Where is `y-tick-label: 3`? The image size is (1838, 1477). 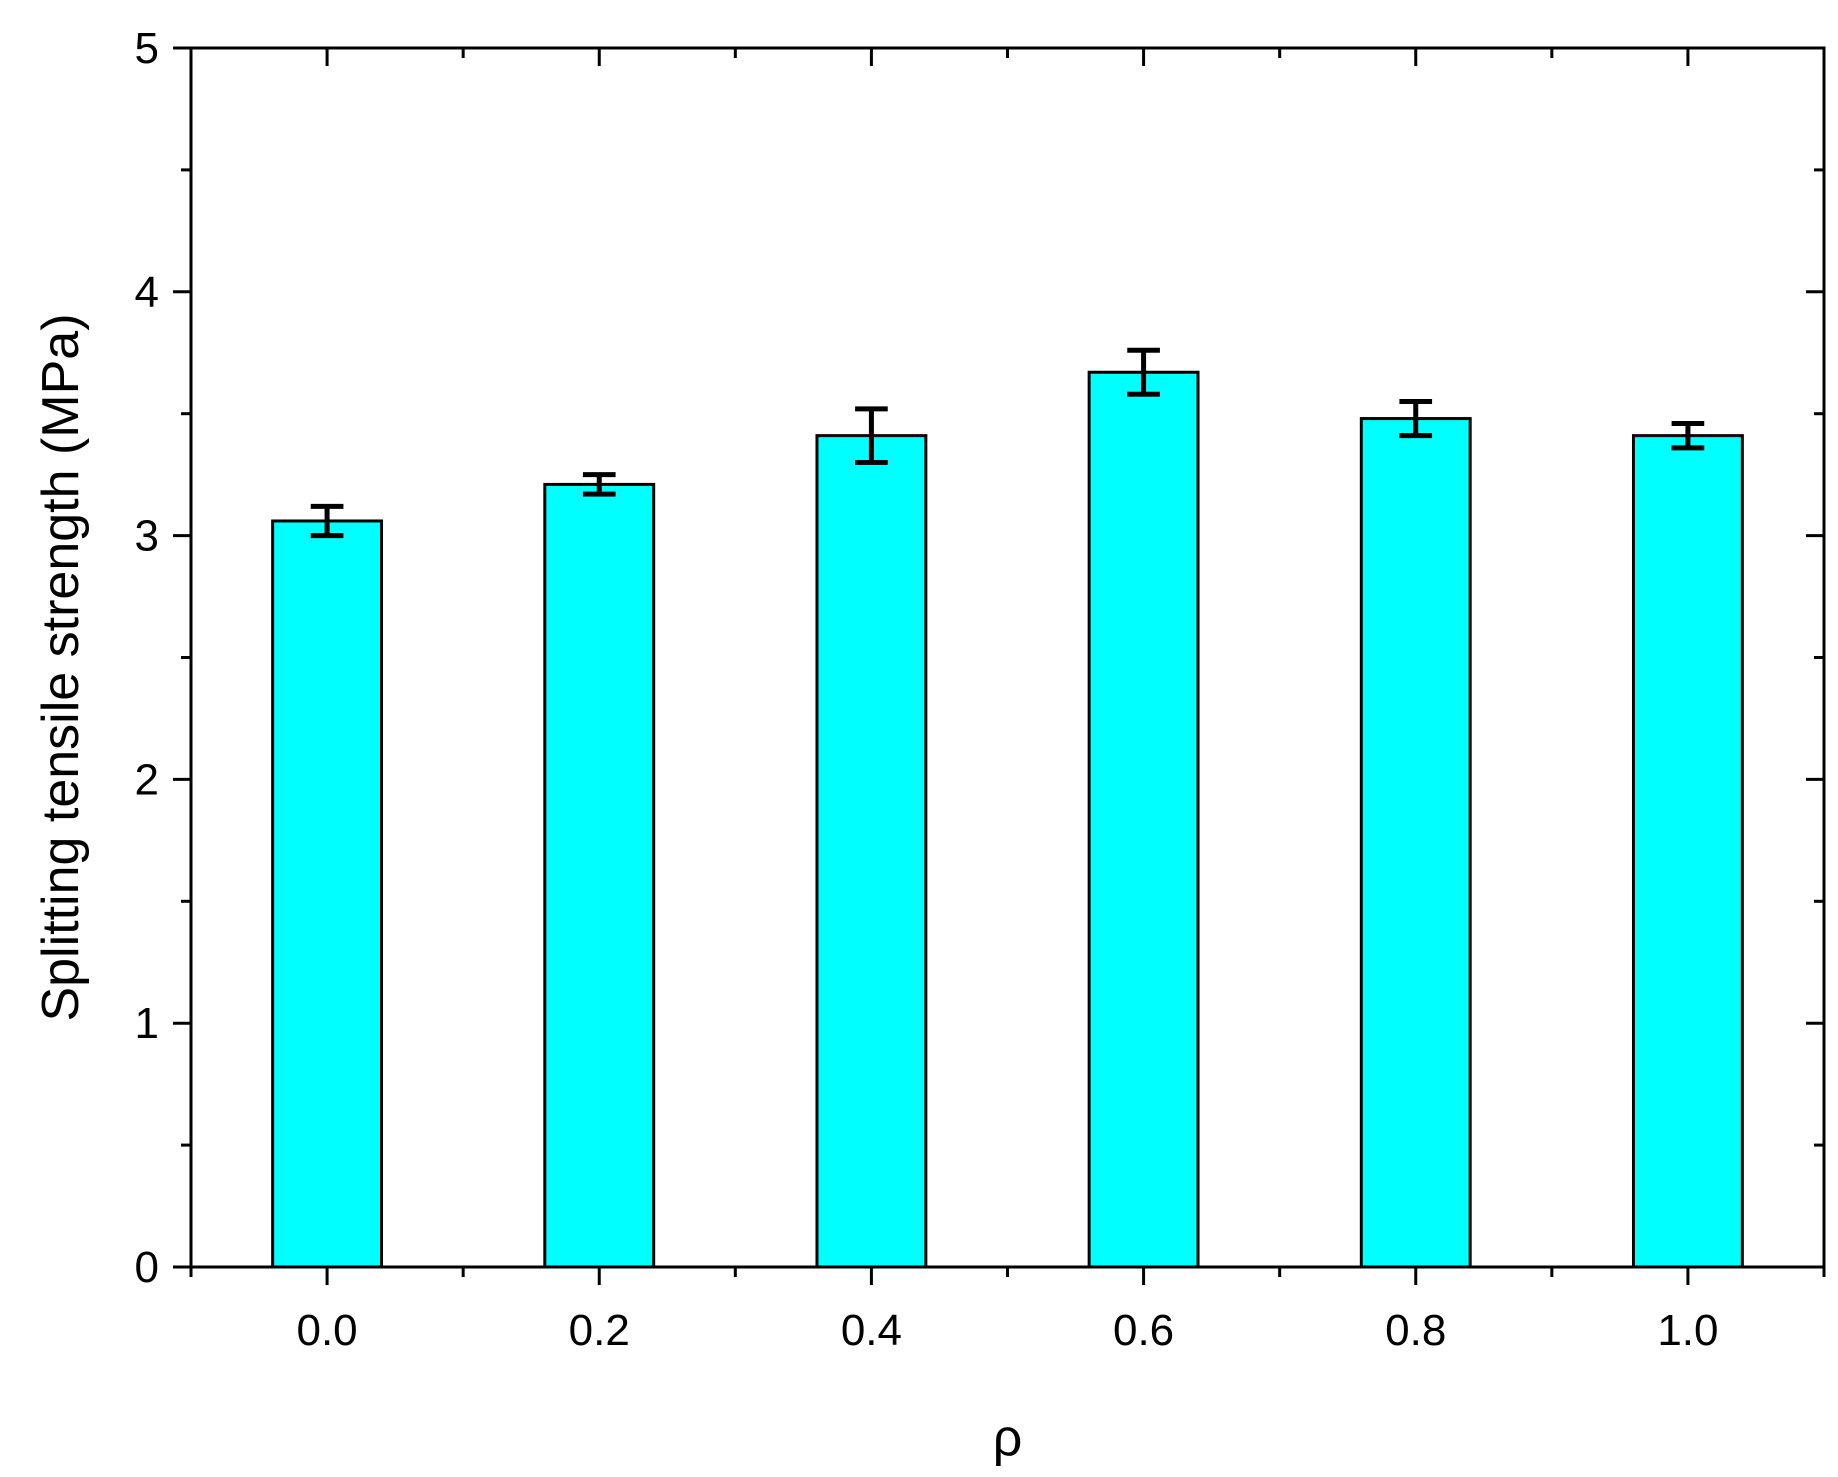
y-tick-label: 3 is located at coordinates (147, 536).